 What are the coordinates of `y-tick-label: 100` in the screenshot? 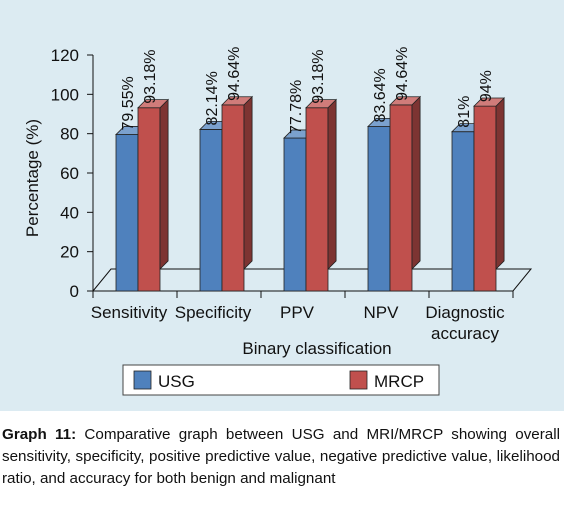 It's located at (65, 94).